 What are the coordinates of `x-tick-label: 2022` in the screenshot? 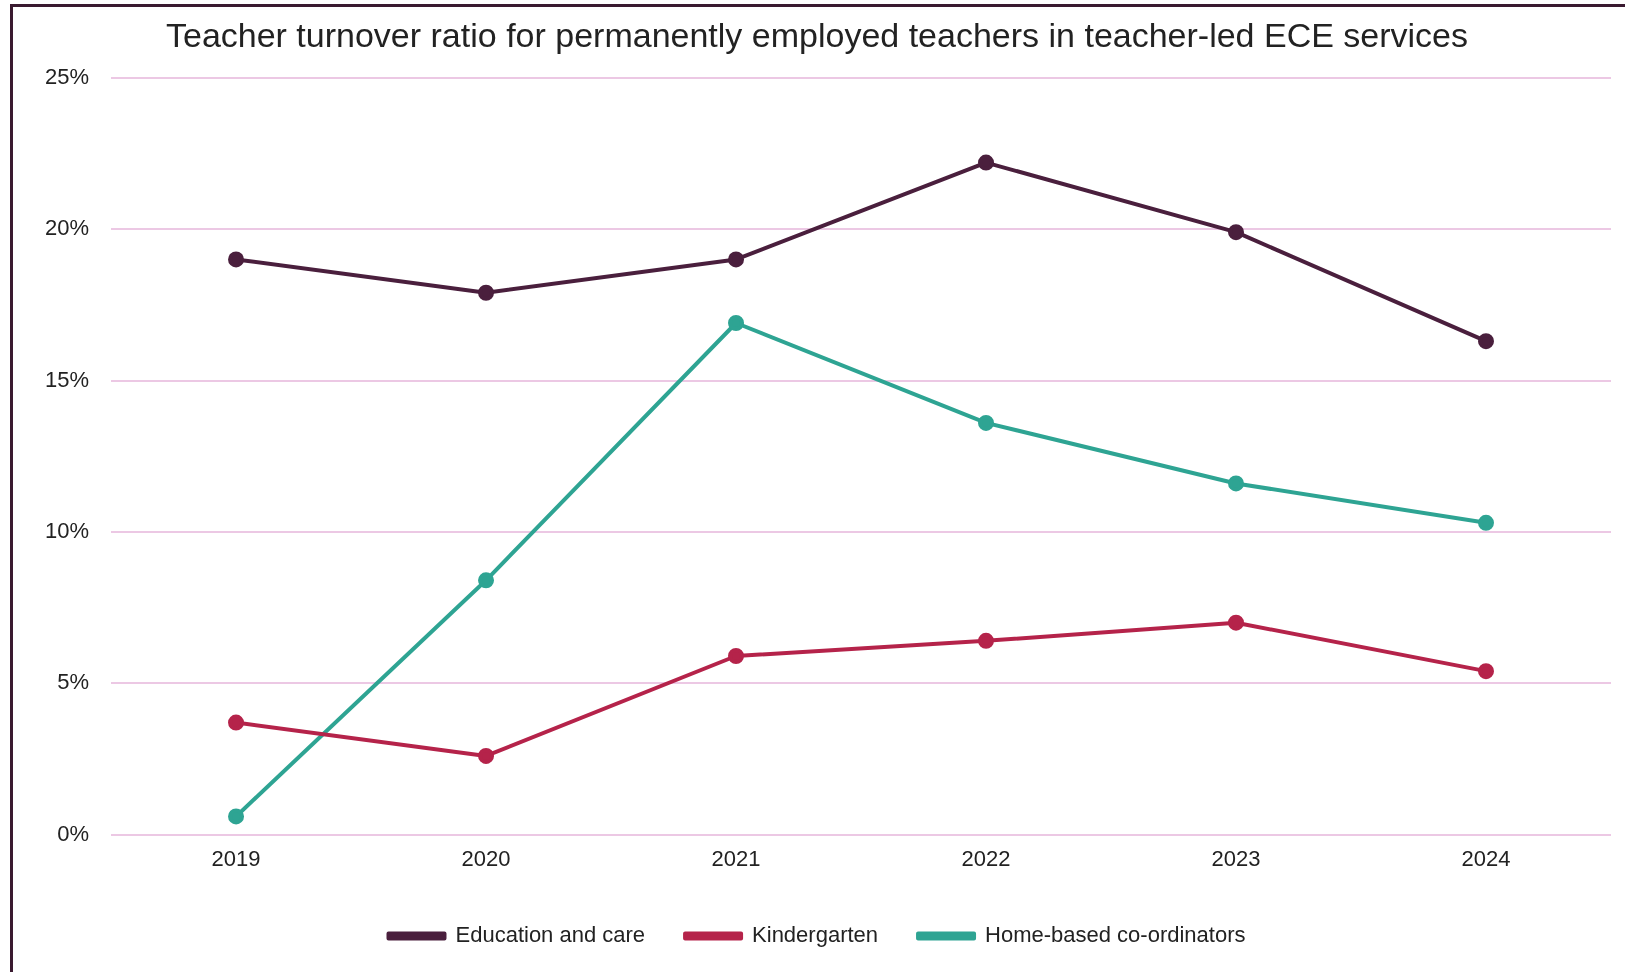 It's located at (986, 858).